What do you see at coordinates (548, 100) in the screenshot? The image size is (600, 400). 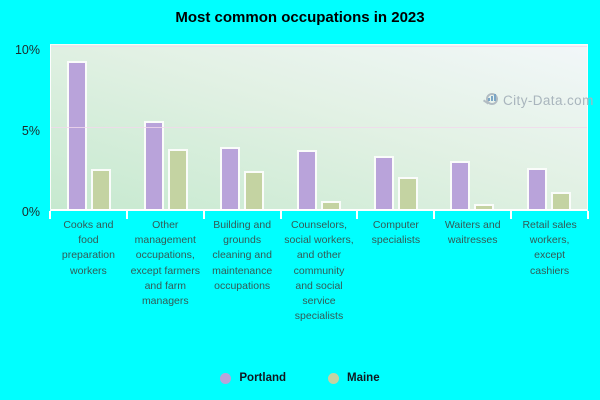 I see `watermark-text: City-Data.com` at bounding box center [548, 100].